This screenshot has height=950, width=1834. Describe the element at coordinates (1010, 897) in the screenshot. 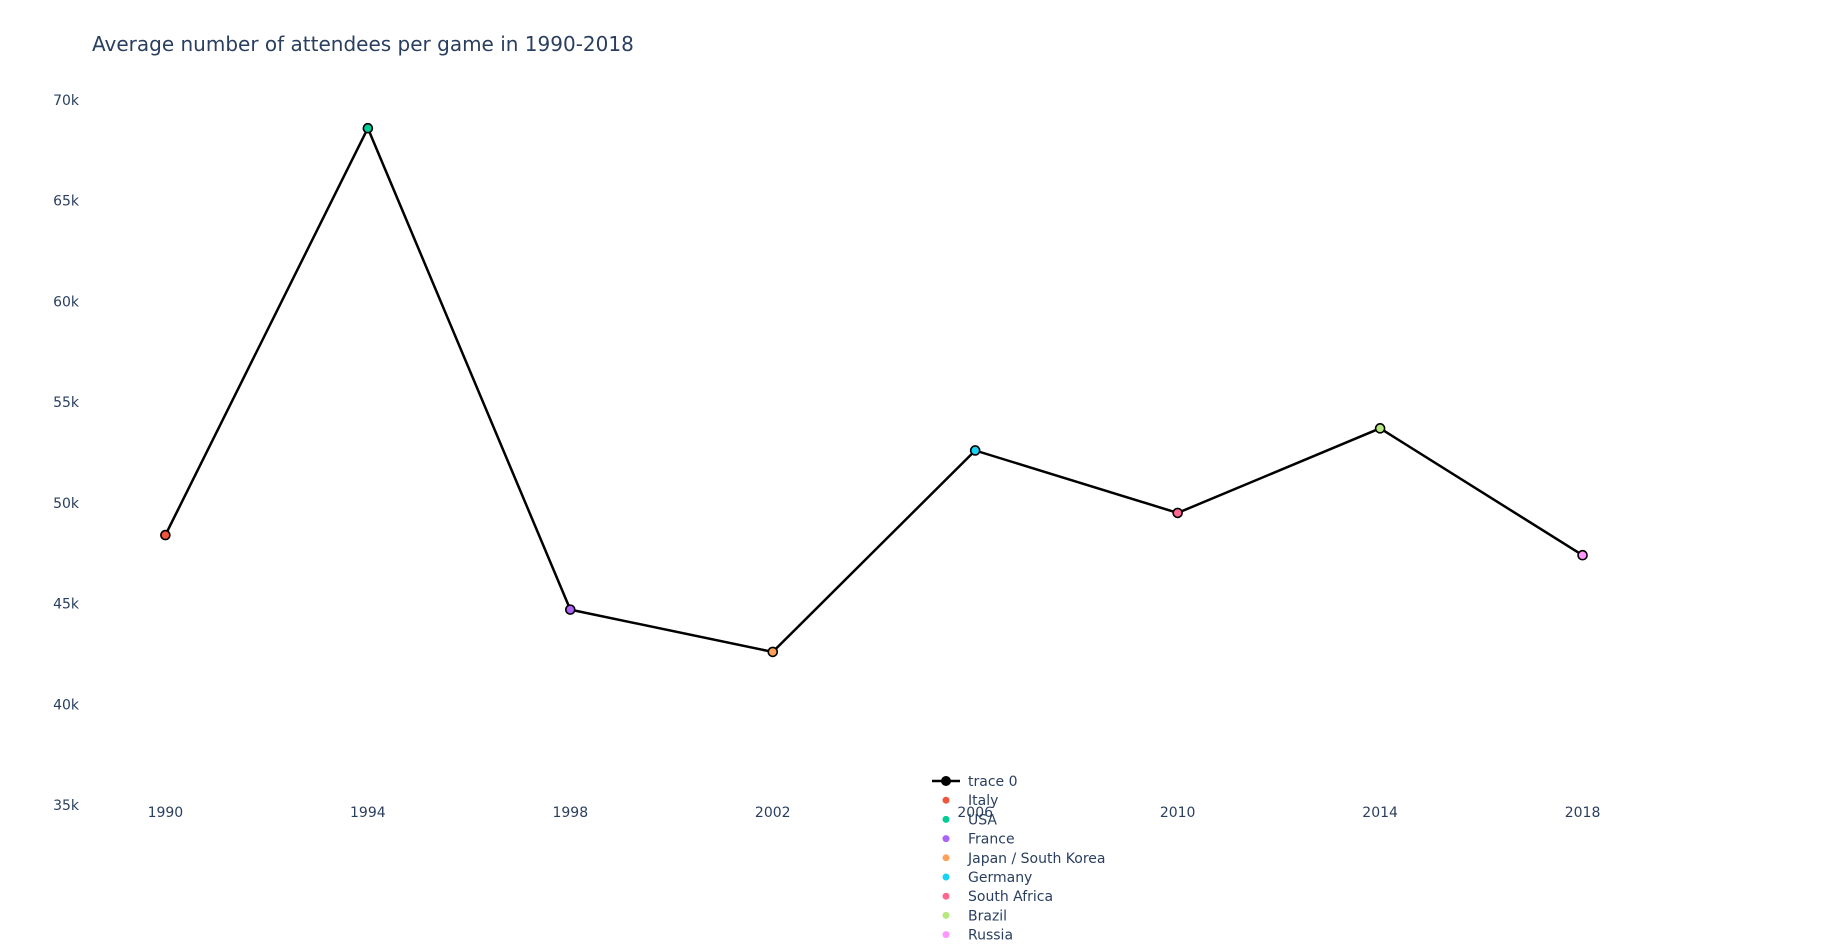

I see `legend-label: South Africa` at that location.